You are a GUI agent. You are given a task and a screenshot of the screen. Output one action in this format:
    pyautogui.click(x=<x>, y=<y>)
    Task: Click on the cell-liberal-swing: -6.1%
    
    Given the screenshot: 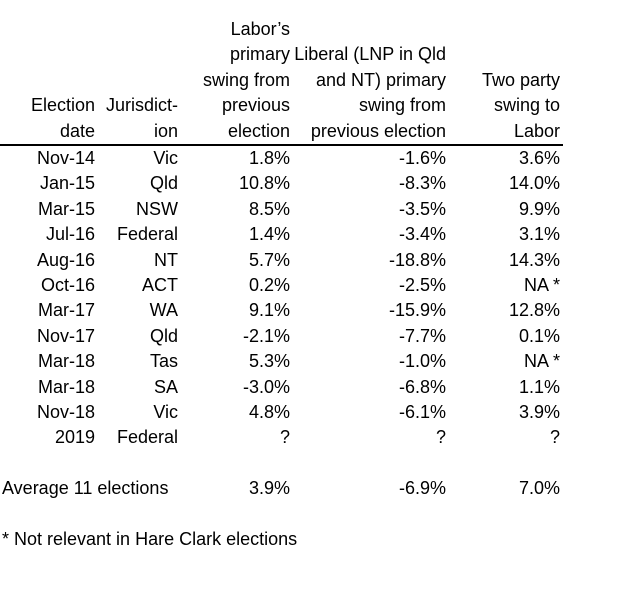 What is the action you would take?
    pyautogui.click(x=422, y=411)
    